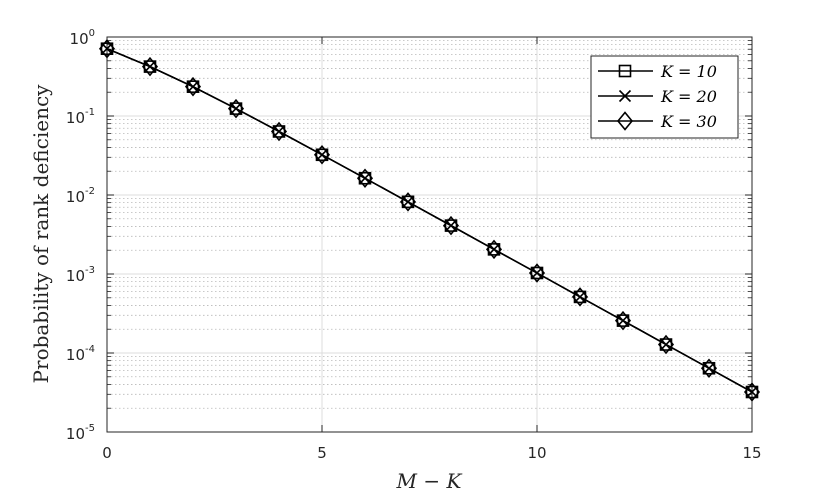 The image size is (830, 498). I want to click on y-tick-label: 10⁻², so click(80, 196).